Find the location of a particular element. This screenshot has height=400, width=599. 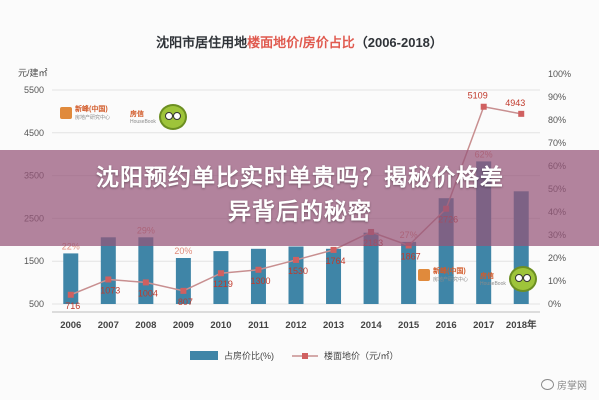

logo-a-sub: 房地产研究中心 is located at coordinates (93, 118).